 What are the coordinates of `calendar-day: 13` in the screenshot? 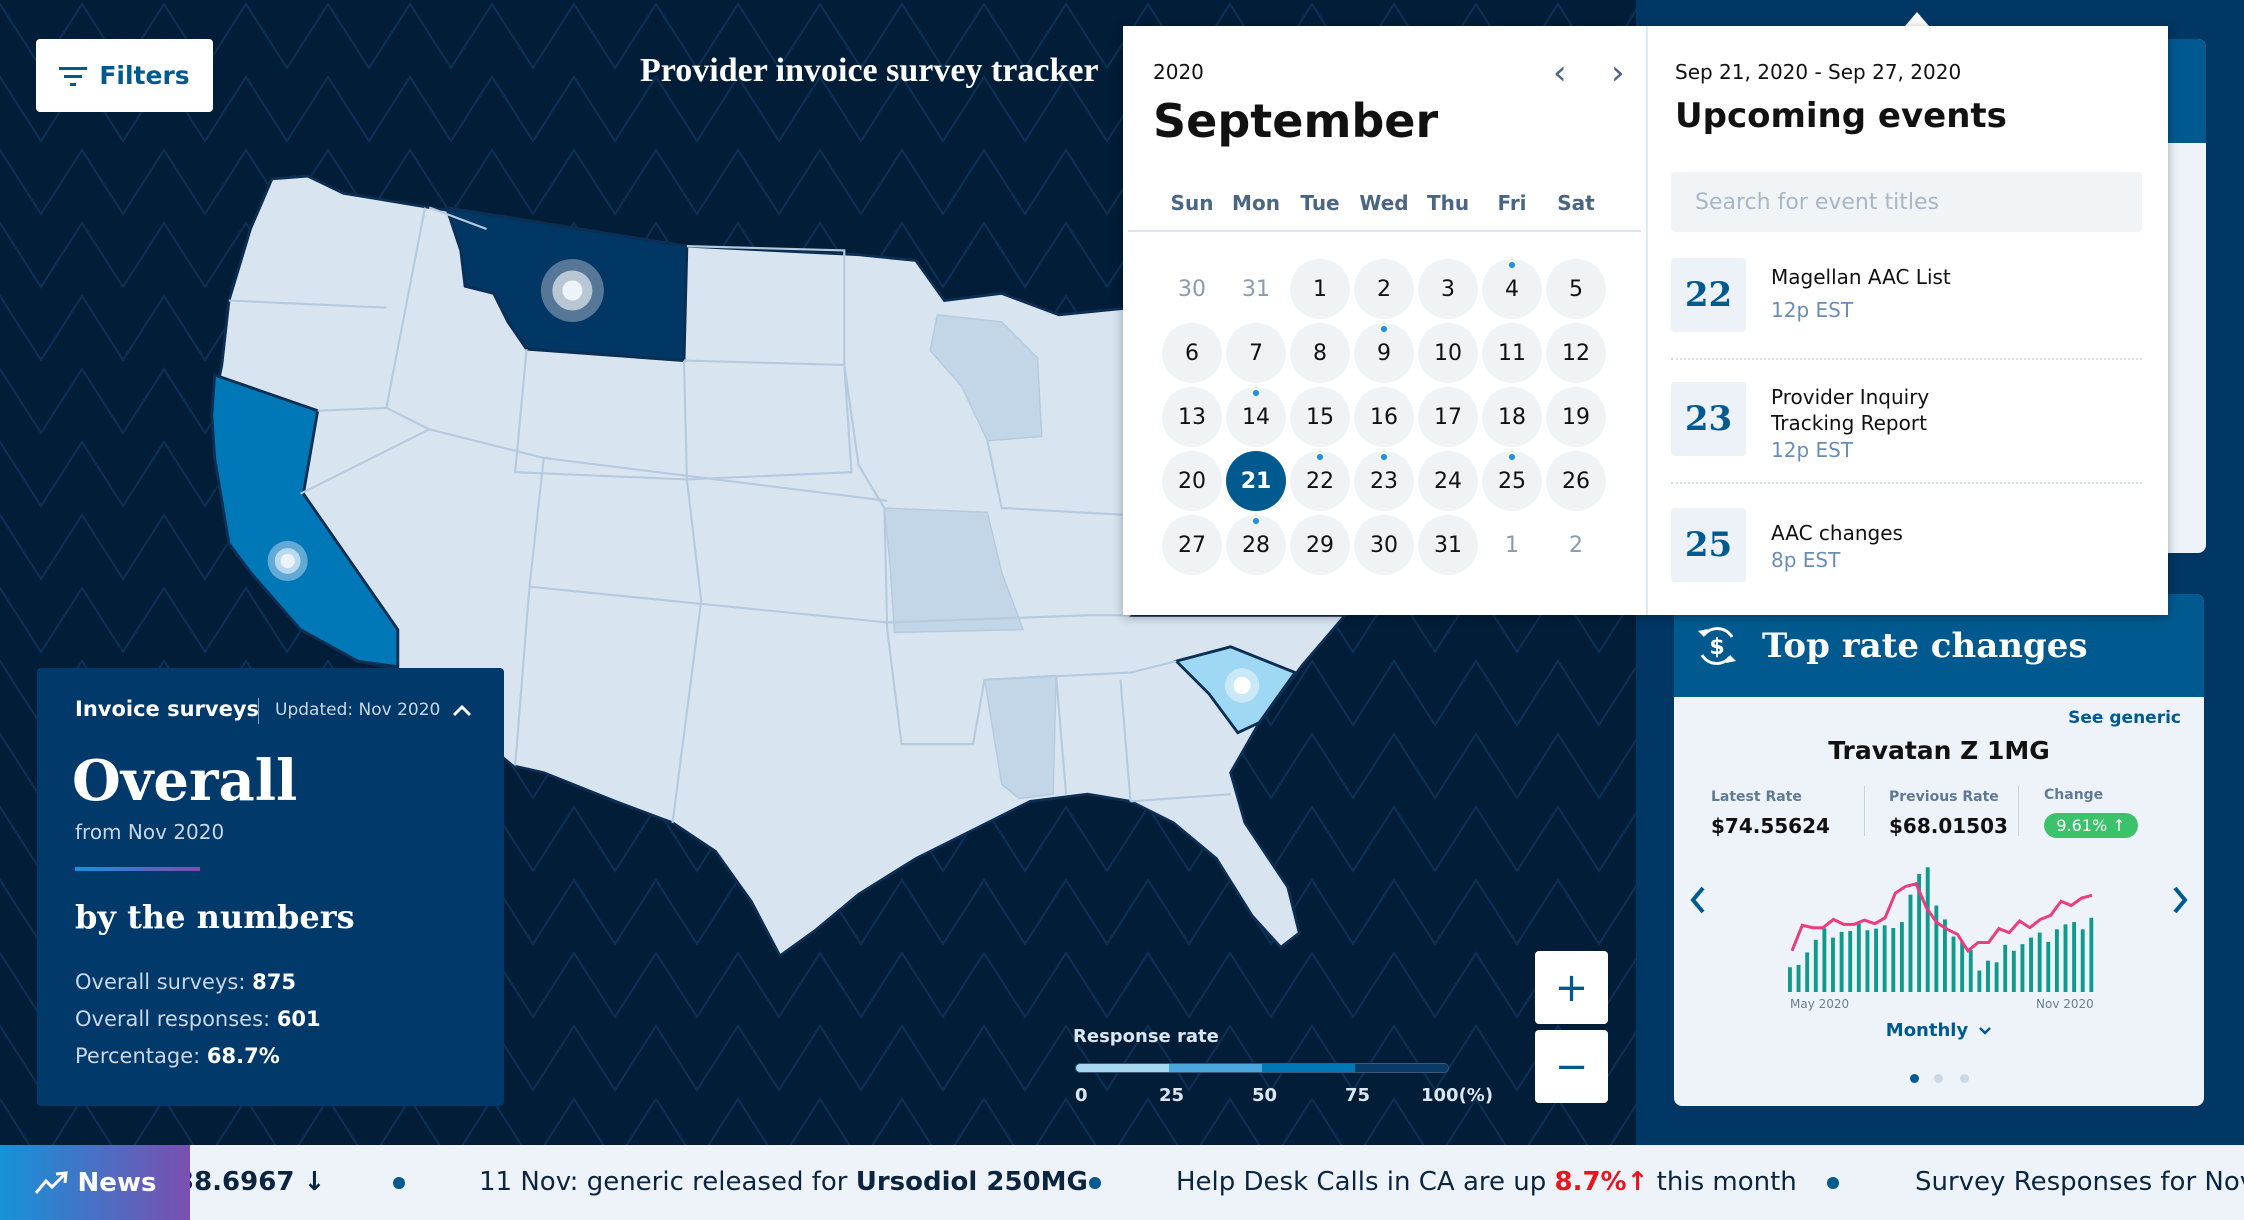 It's located at (1192, 417).